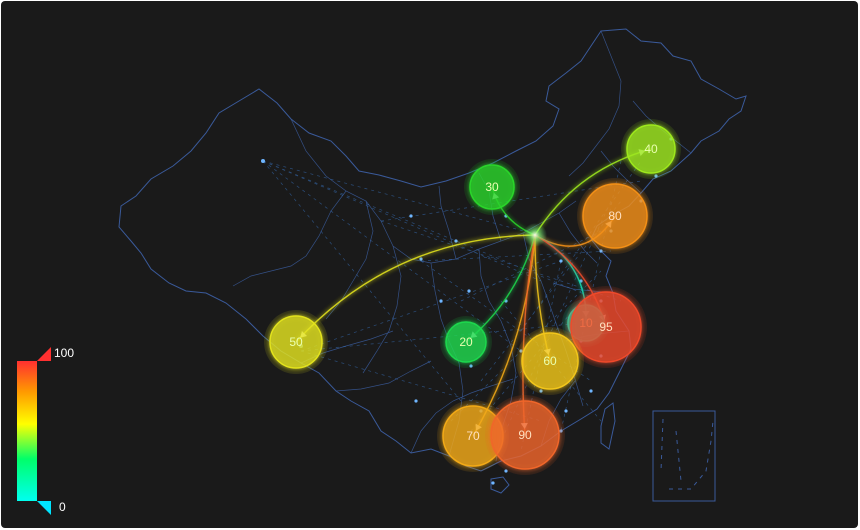 Image resolution: width=860 pixels, height=530 pixels. I want to click on bubble-value-label-nanchang: 60, so click(550, 361).